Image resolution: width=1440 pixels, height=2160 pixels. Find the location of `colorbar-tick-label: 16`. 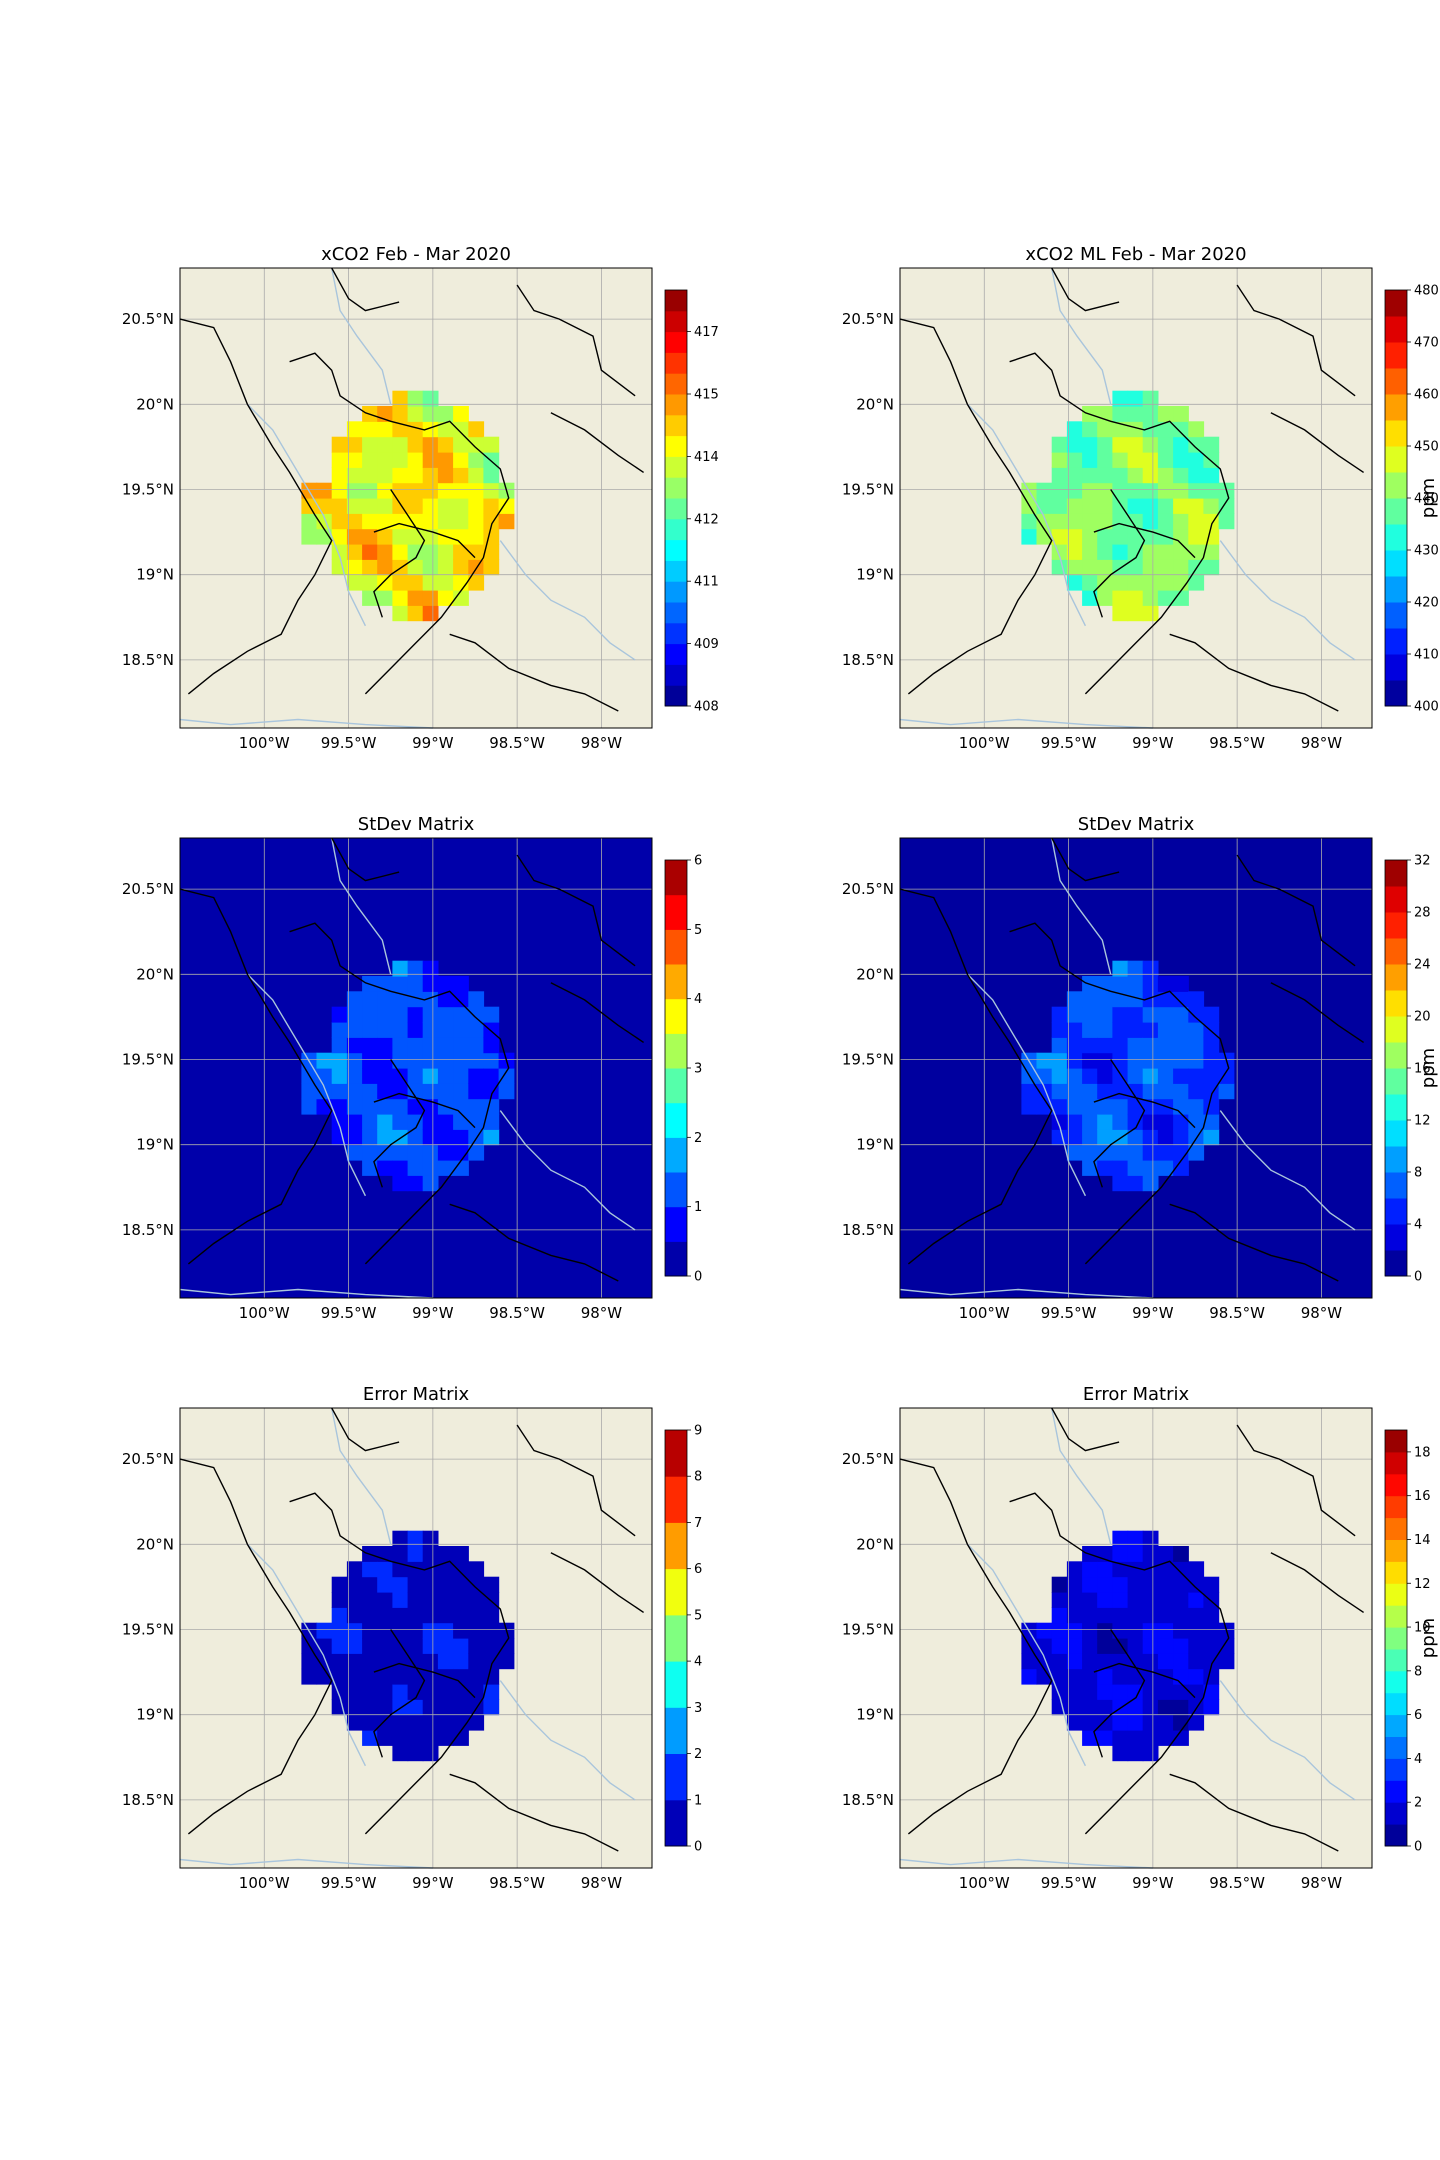

colorbar-tick-label: 16 is located at coordinates (1422, 1069).